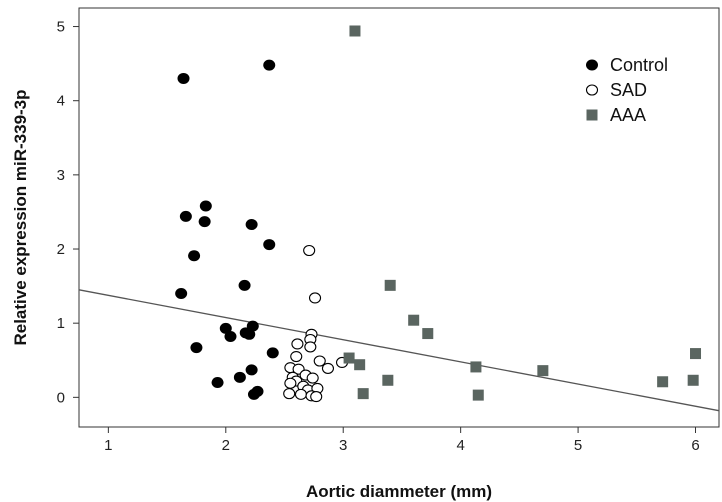 This screenshot has width=722, height=502. I want to click on legend-label-sad: SAD, so click(628, 90).